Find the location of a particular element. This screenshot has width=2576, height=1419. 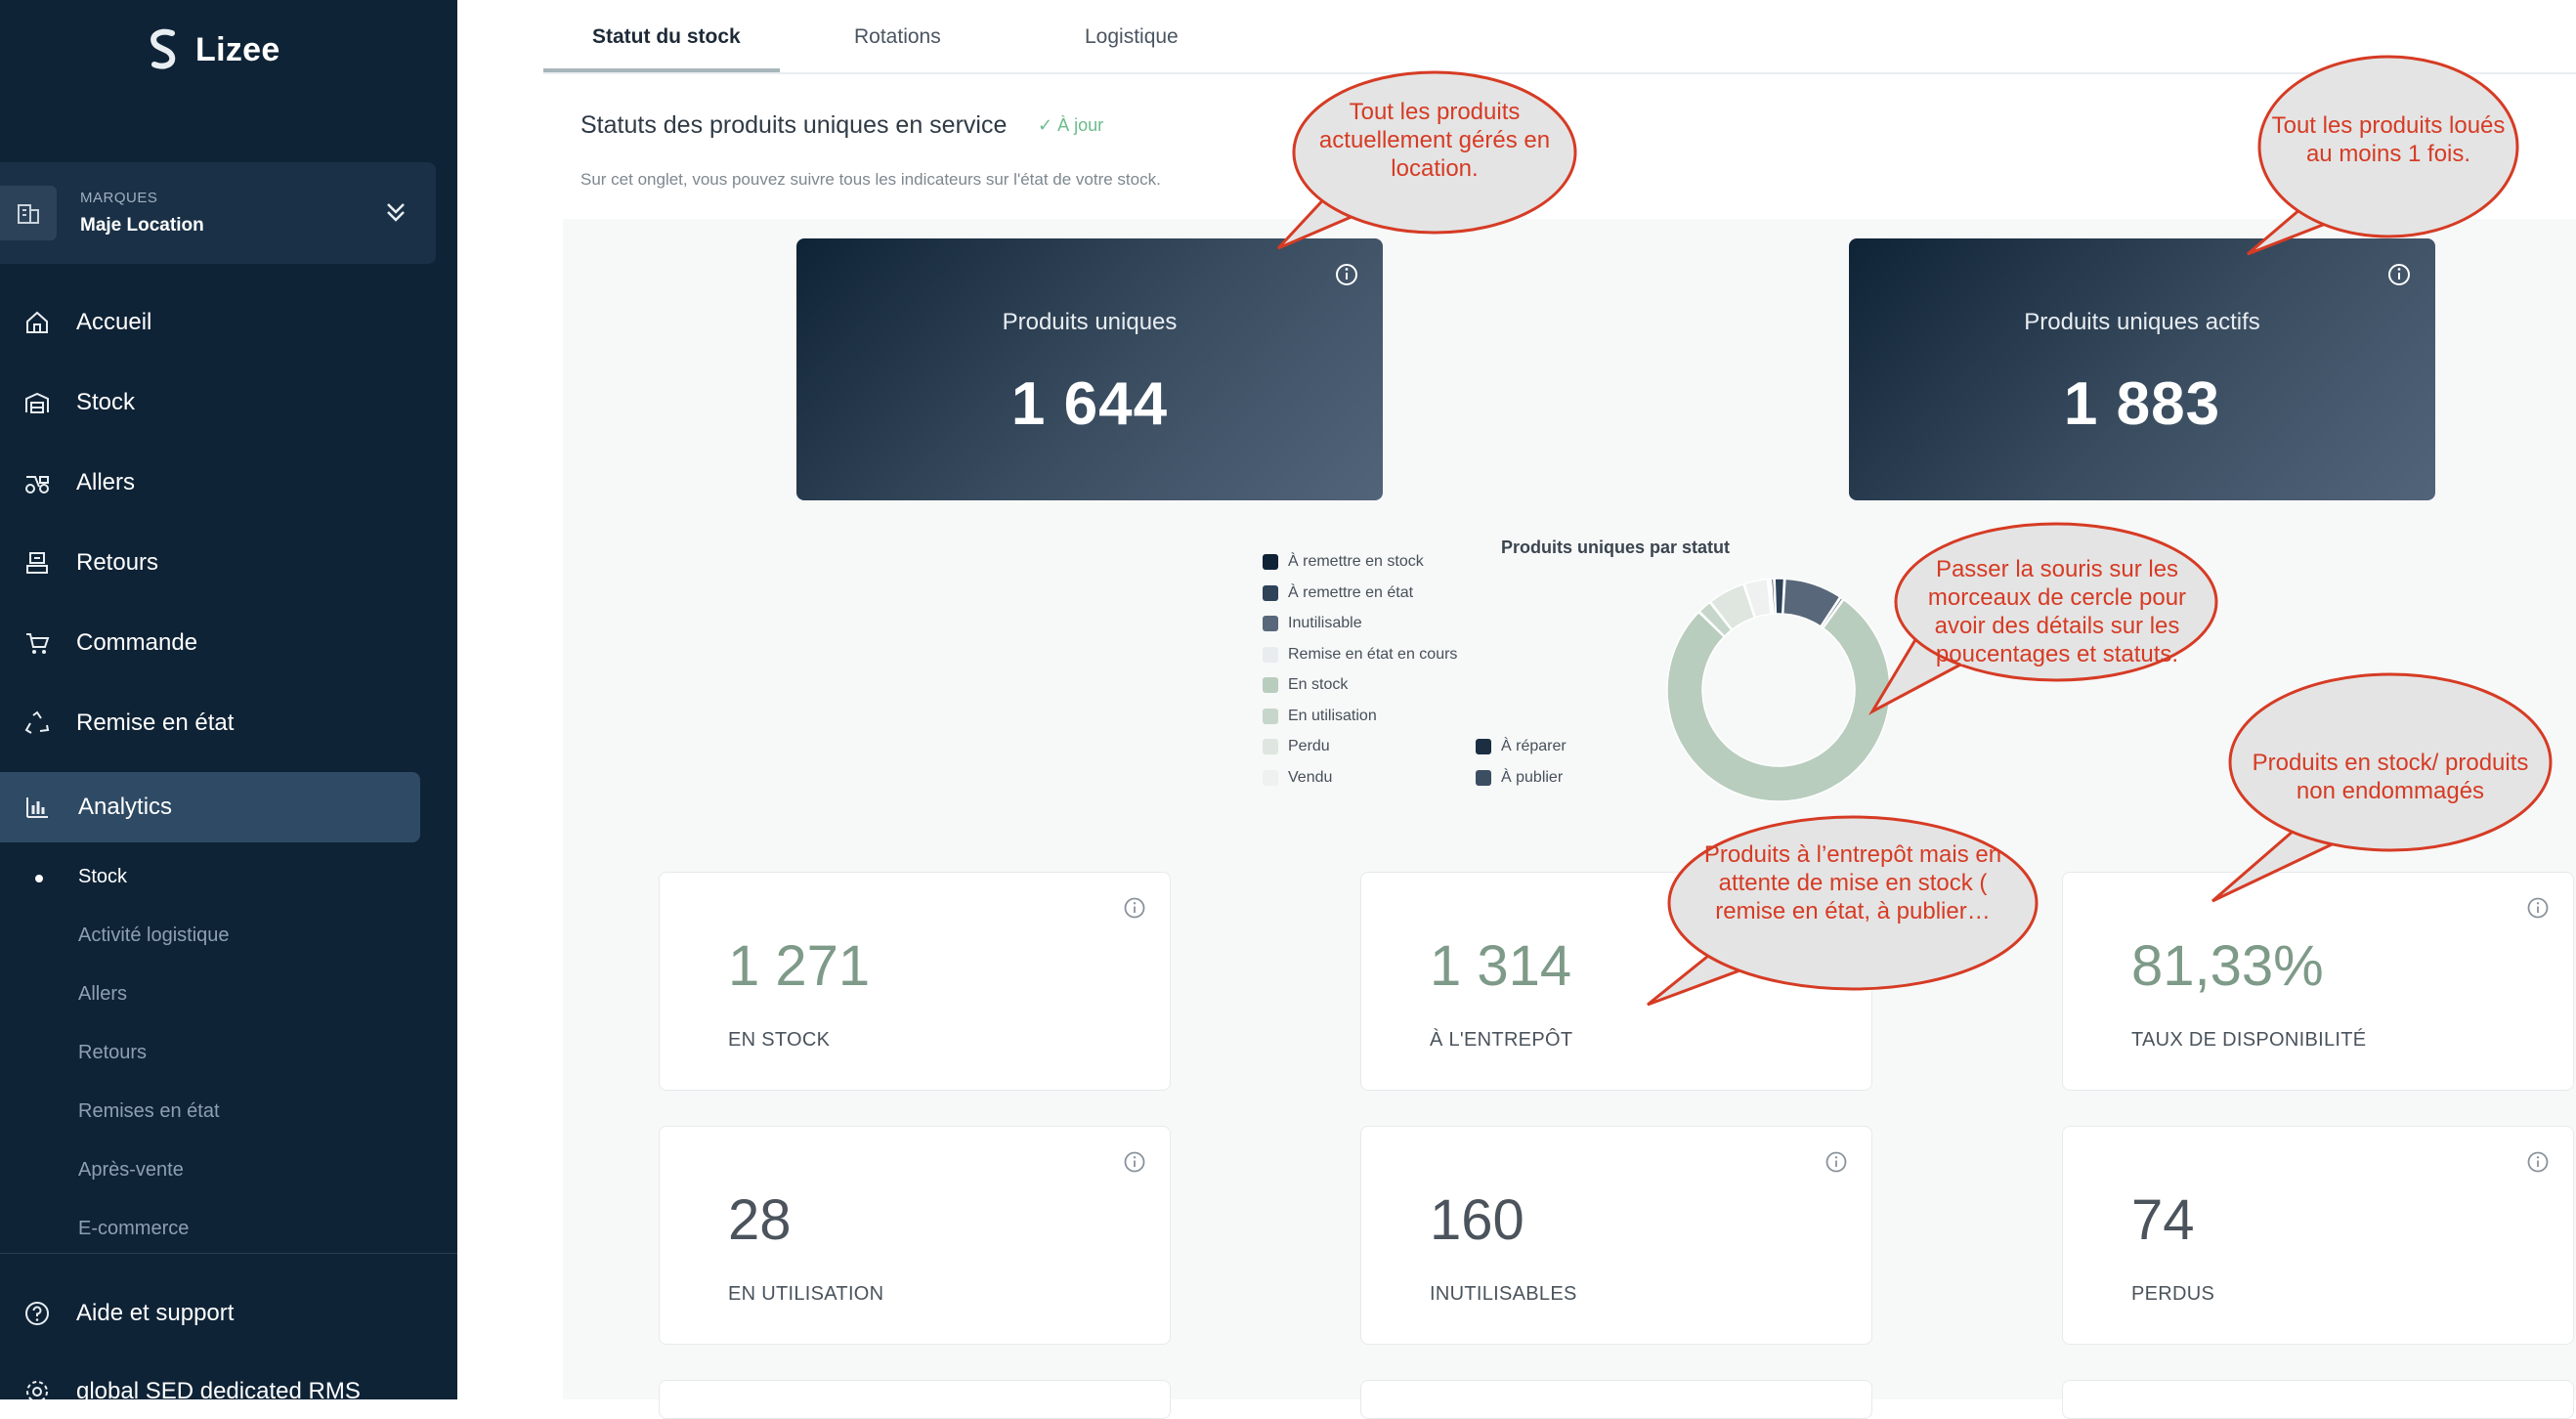

card-partial is located at coordinates (1616, 1399).